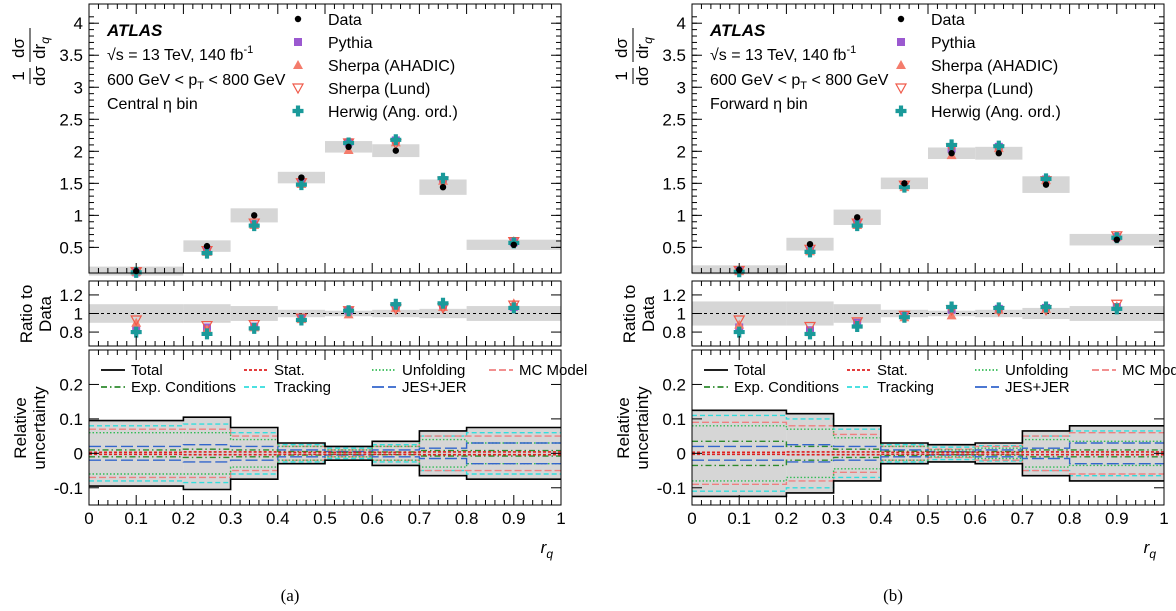 Image resolution: width=1176 pixels, height=611 pixels. What do you see at coordinates (78, 215) in the screenshot?
I see `y-tick-label-top: 1` at bounding box center [78, 215].